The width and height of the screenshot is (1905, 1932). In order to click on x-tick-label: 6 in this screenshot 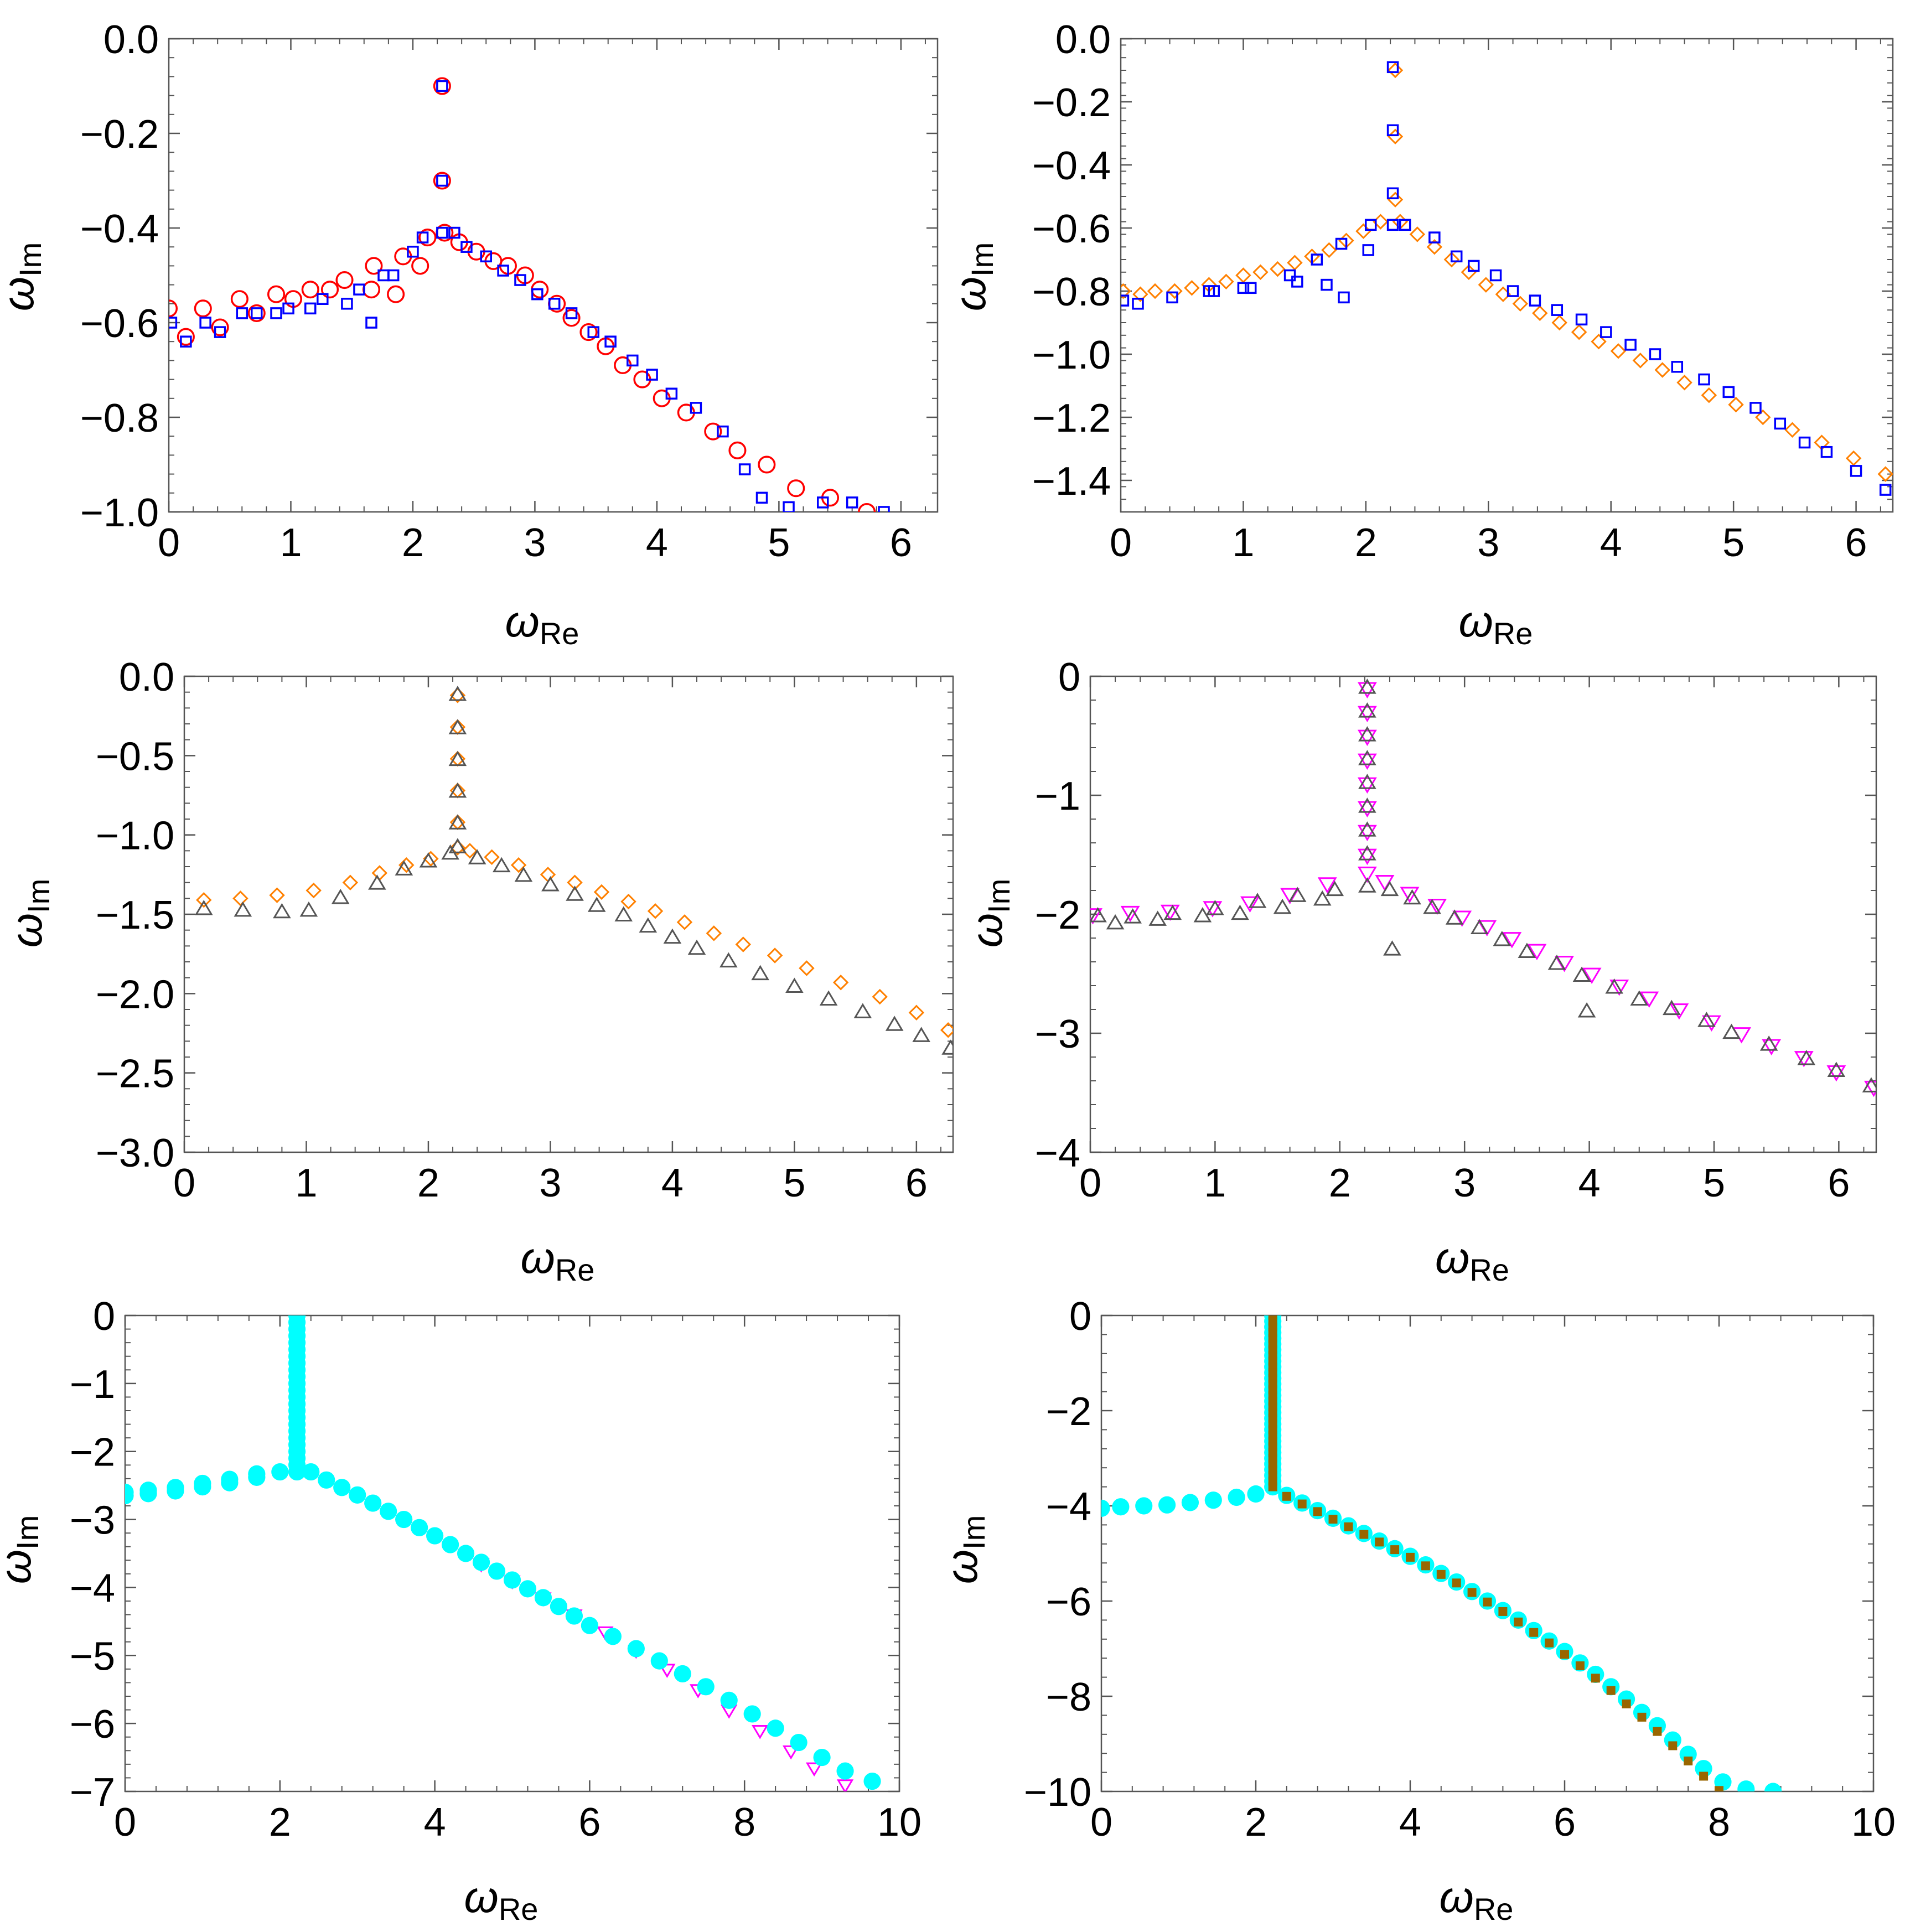, I will do `click(1839, 1183)`.